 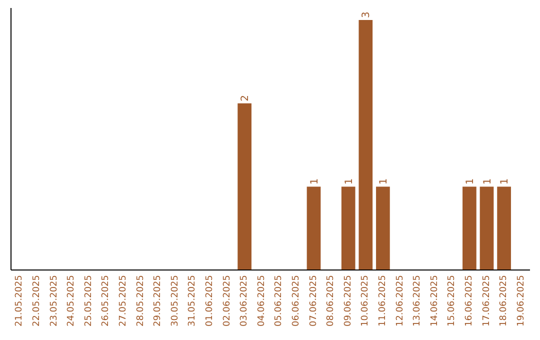 I want to click on x-tick-label: 26.05.2025, so click(x=106, y=301).